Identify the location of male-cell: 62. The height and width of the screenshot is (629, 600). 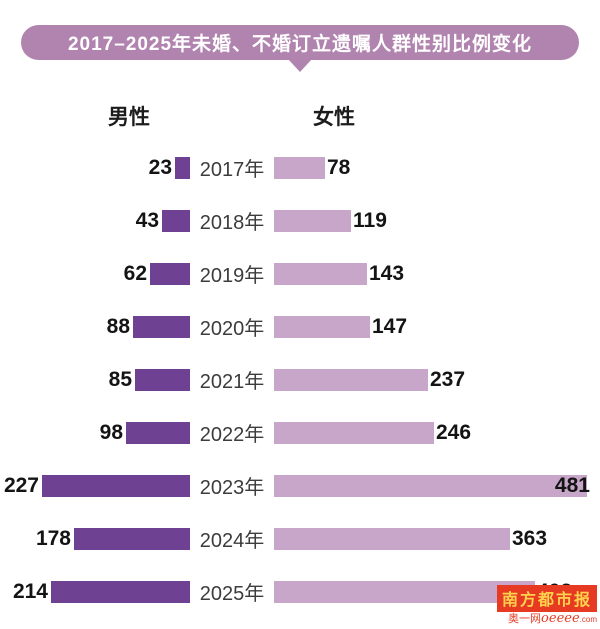
(95, 274).